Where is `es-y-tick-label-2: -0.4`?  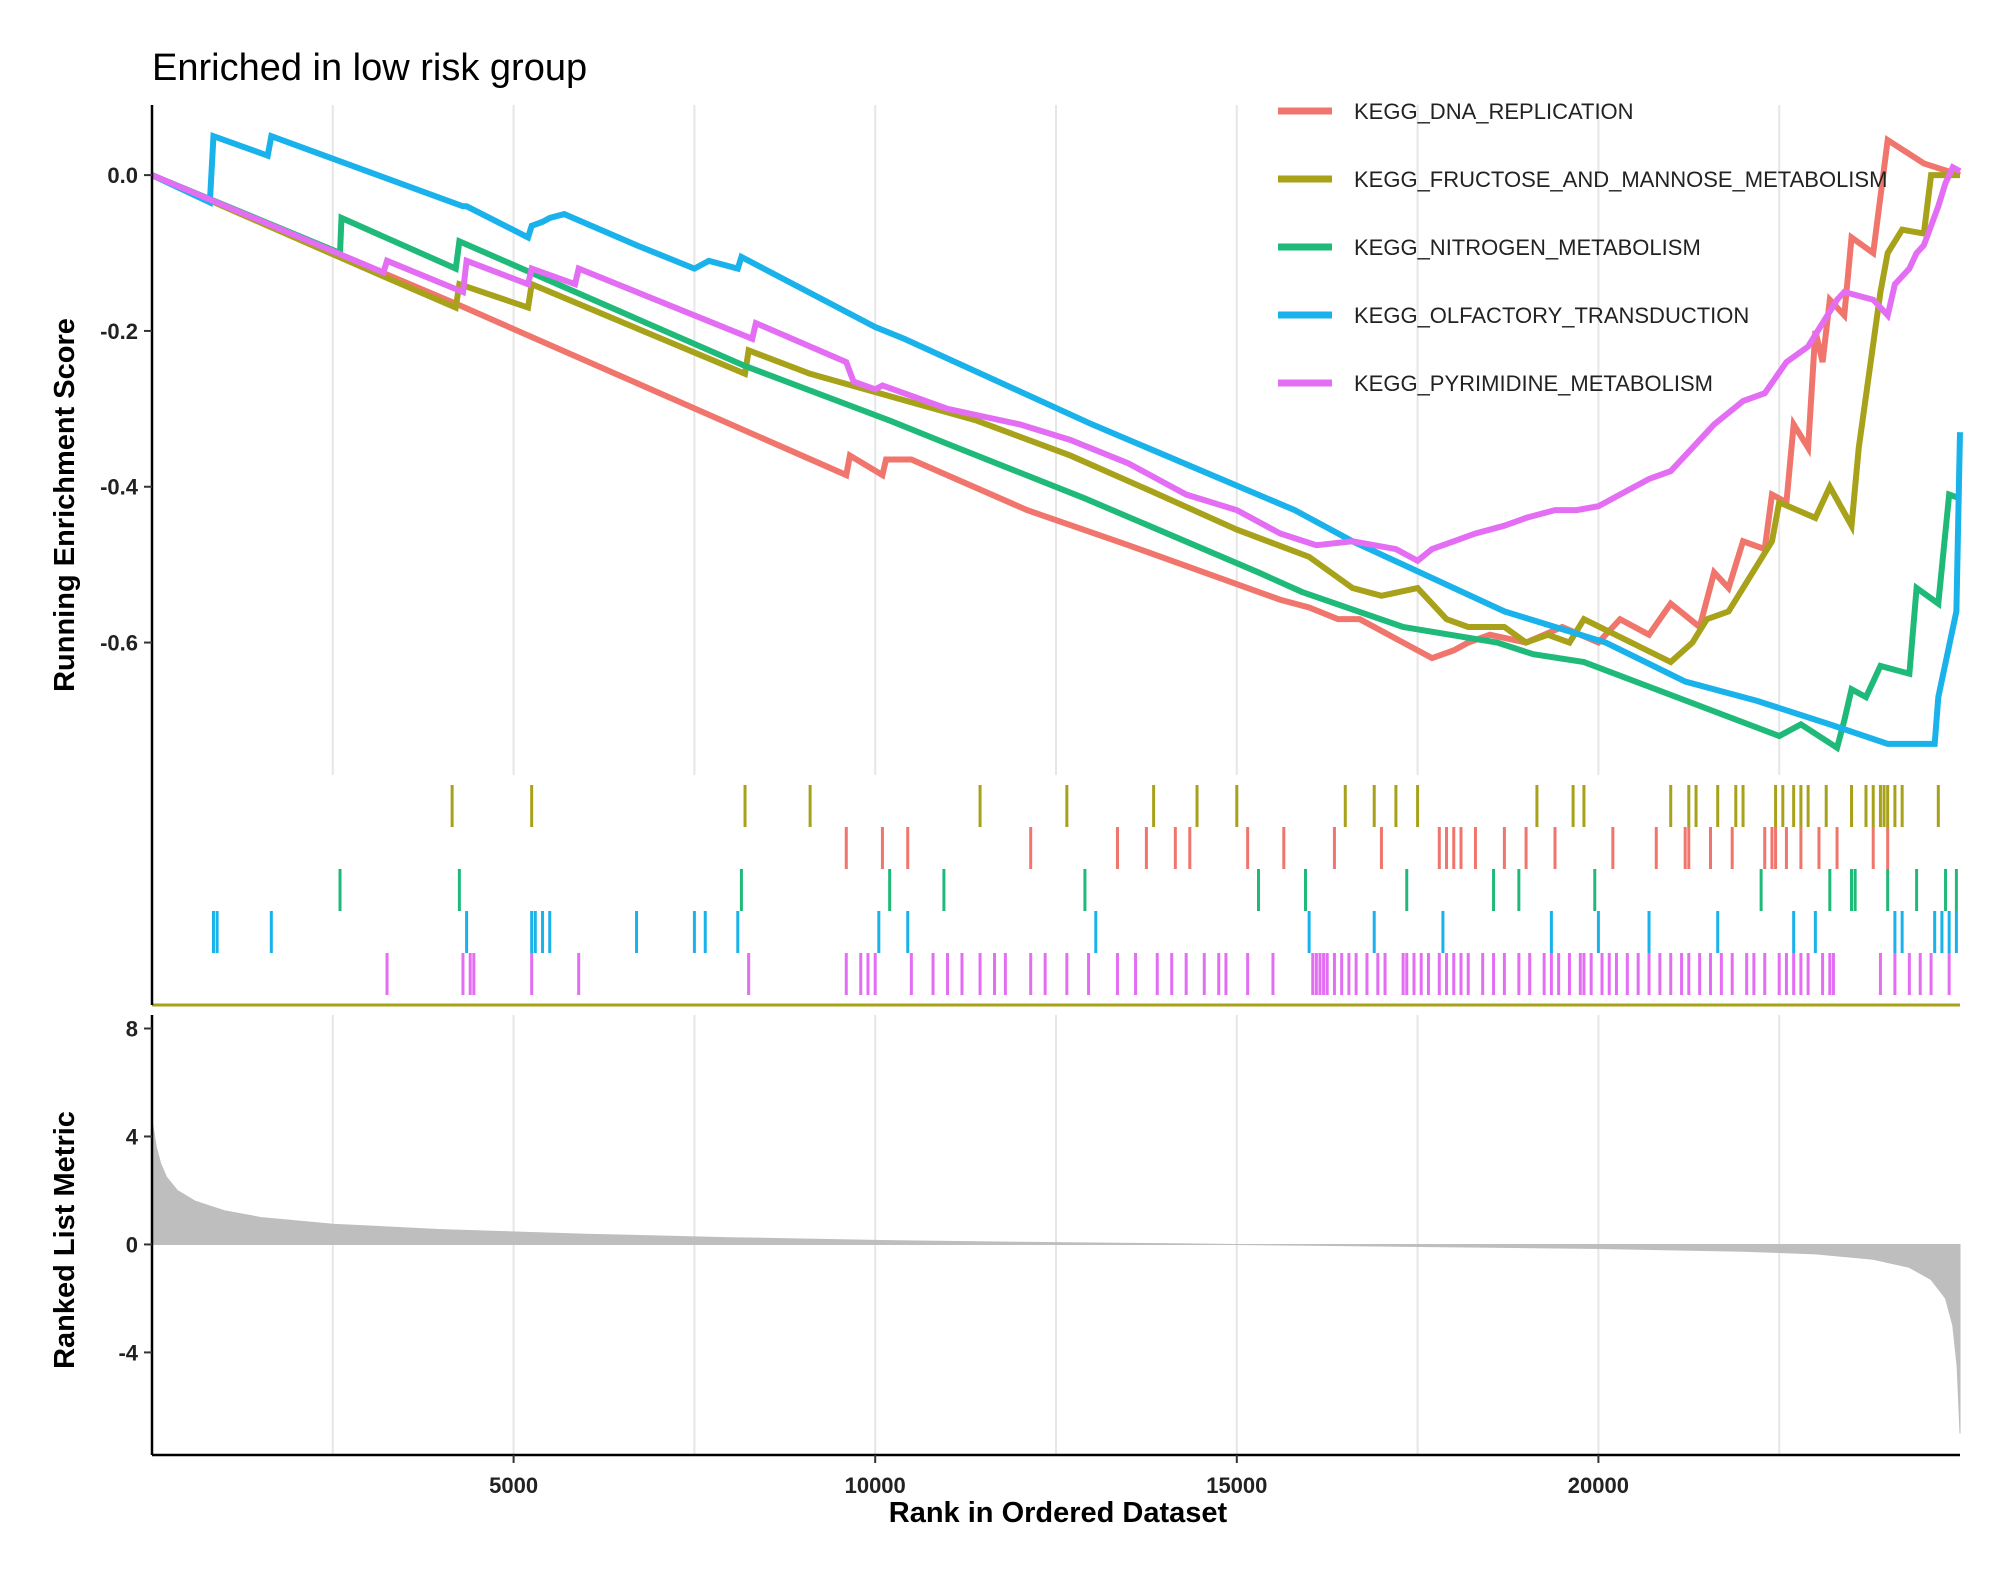
es-y-tick-label-2: -0.4 is located at coordinates (119, 487).